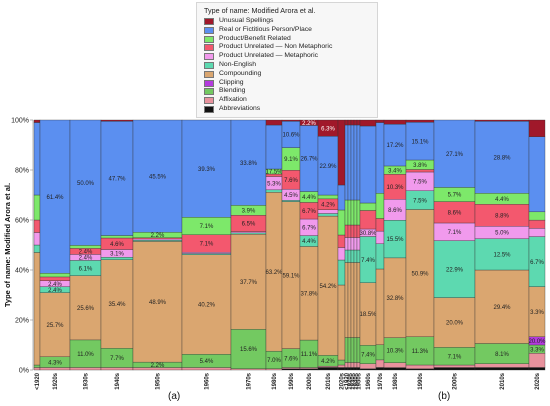 The image size is (550, 406). I want to click on legend-item: Affixation, so click(289, 100).